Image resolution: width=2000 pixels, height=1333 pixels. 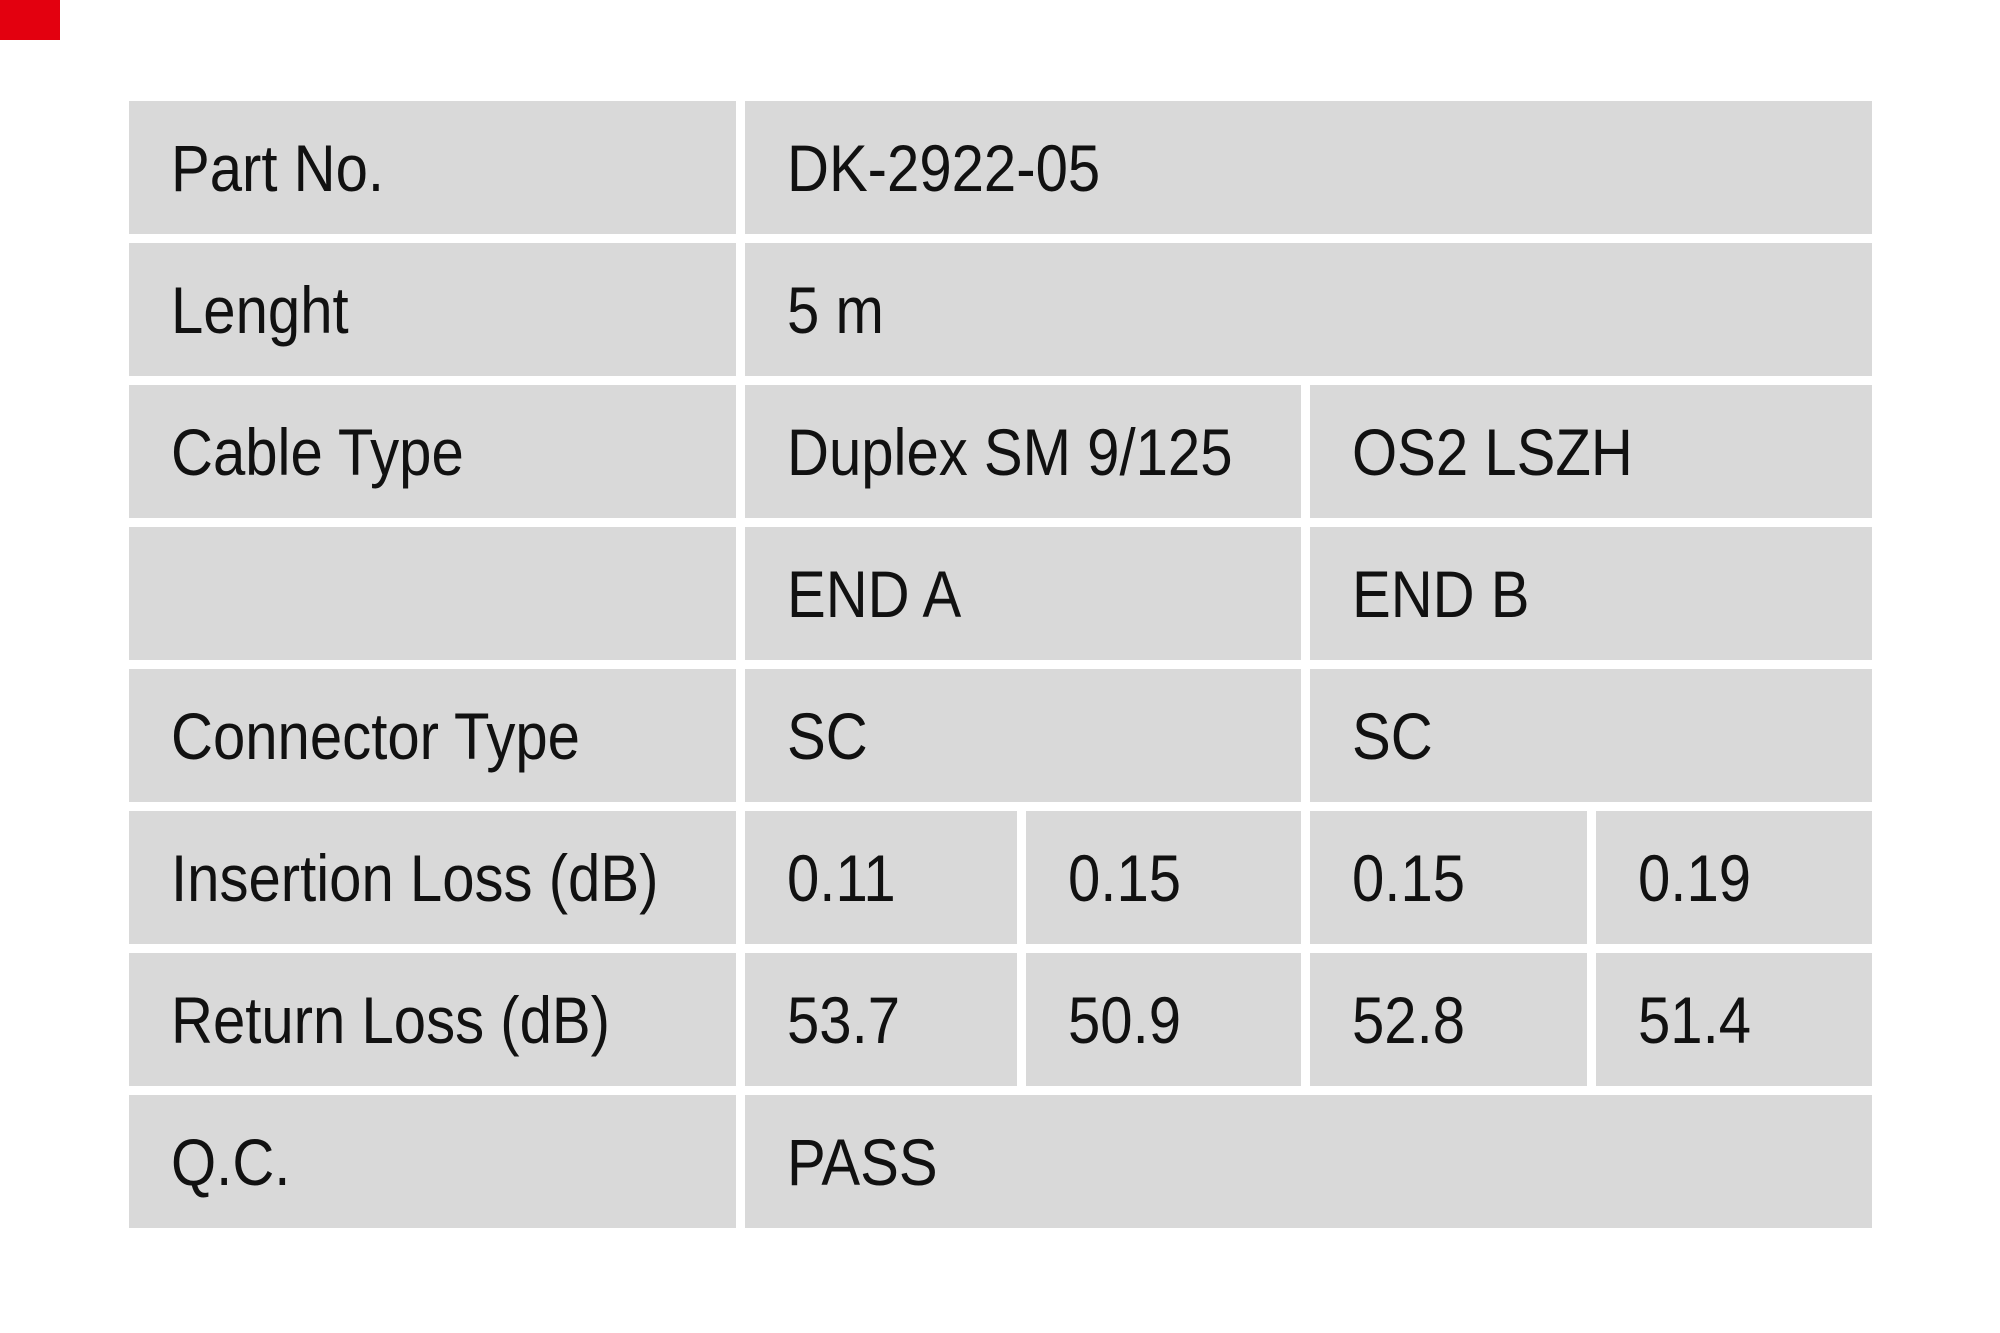 I want to click on row-label-text: Insertion Loss (dB), so click(x=415, y=877).